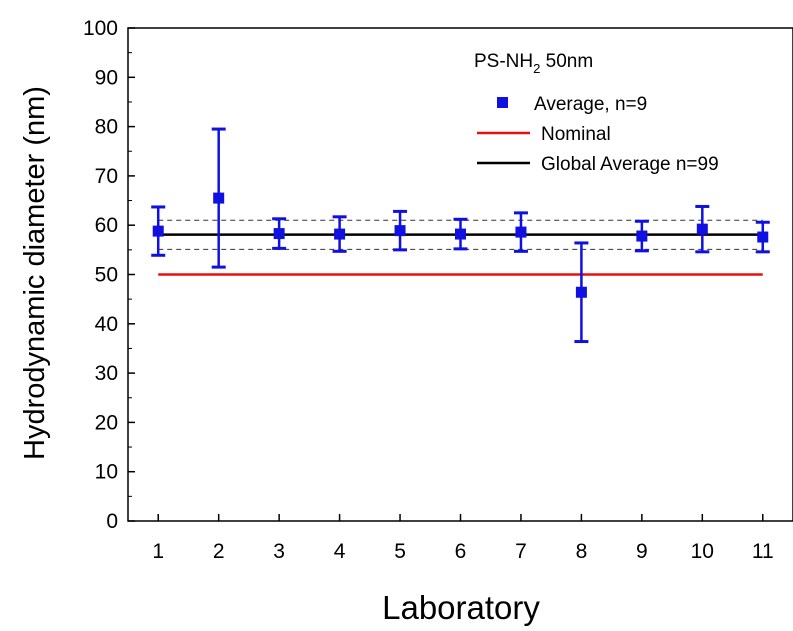 Image resolution: width=793 pixels, height=631 pixels. Describe the element at coordinates (566, 61) in the screenshot. I see `legend-title-tail: 50nm` at that location.